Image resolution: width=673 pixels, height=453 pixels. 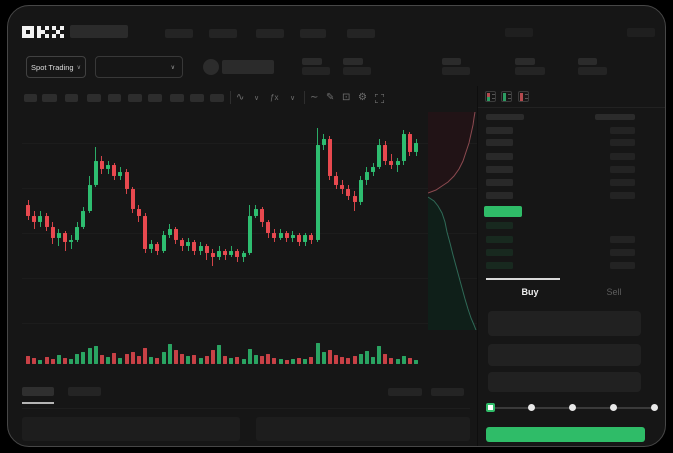 I want to click on tab-indicator, so click(x=523, y=279).